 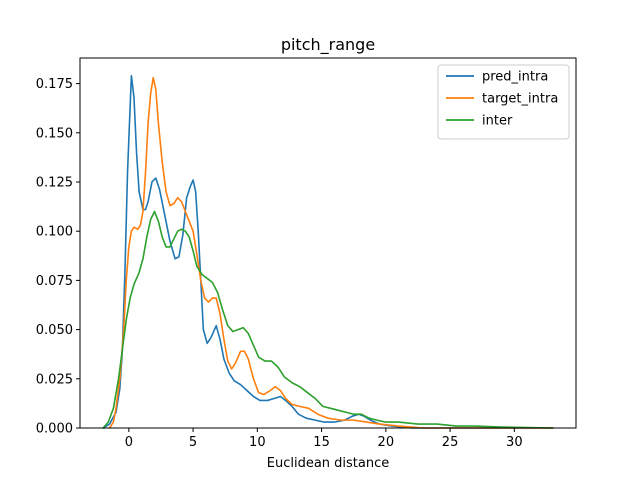 What do you see at coordinates (129, 442) in the screenshot?
I see `x-tick-label: 0` at bounding box center [129, 442].